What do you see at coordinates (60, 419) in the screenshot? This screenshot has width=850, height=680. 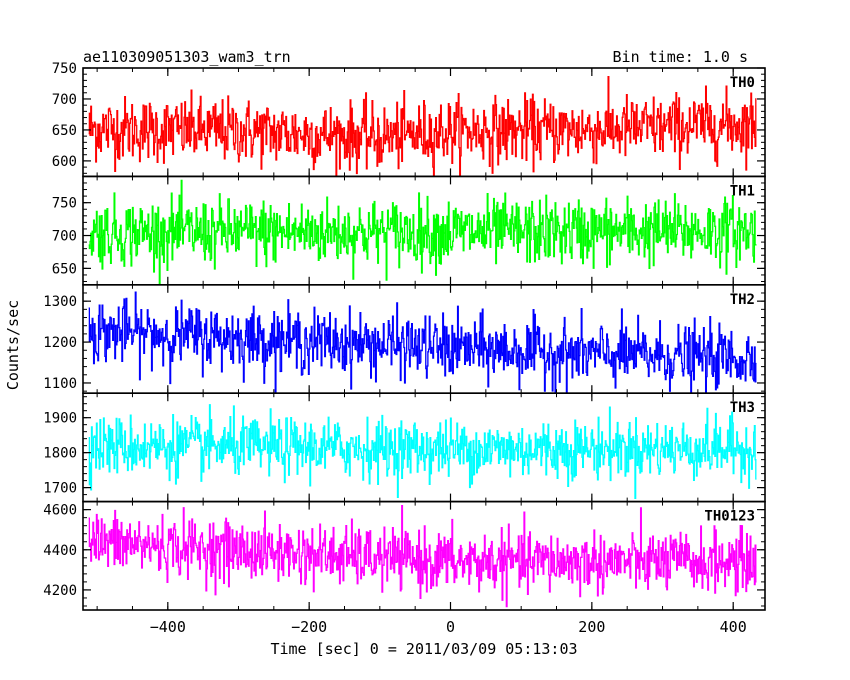 I see `y-tick-label: 1900` at bounding box center [60, 419].